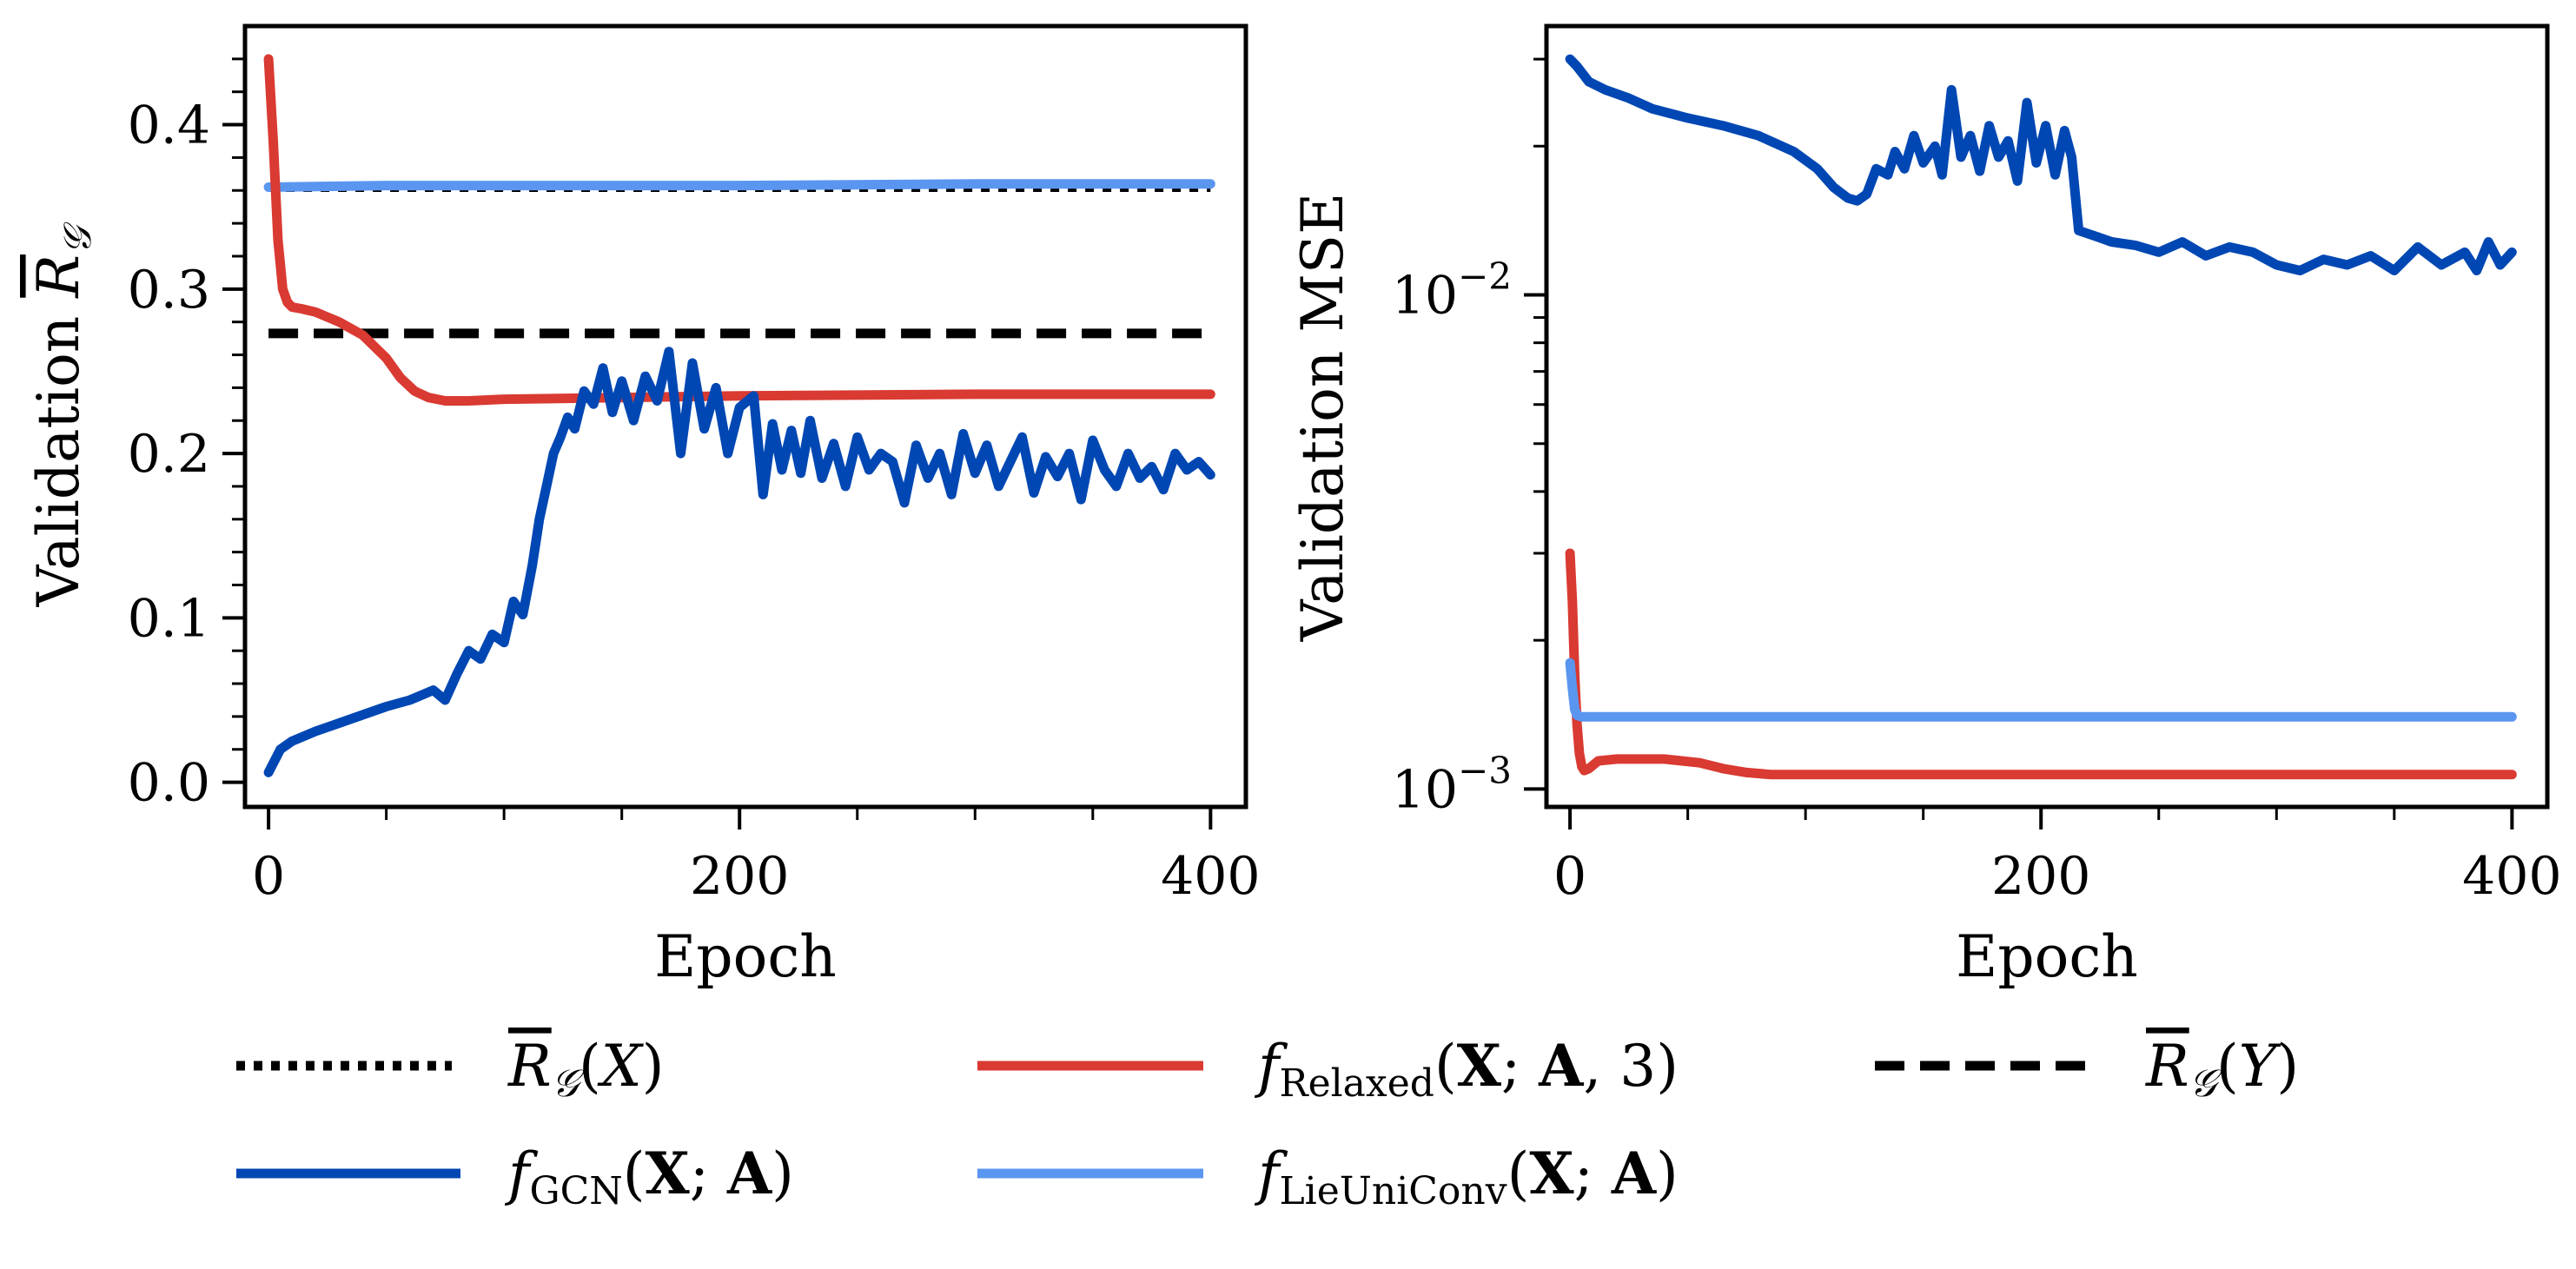 The width and height of the screenshot is (2576, 1269). I want to click on left-ytick-label: 0.2, so click(169, 455).